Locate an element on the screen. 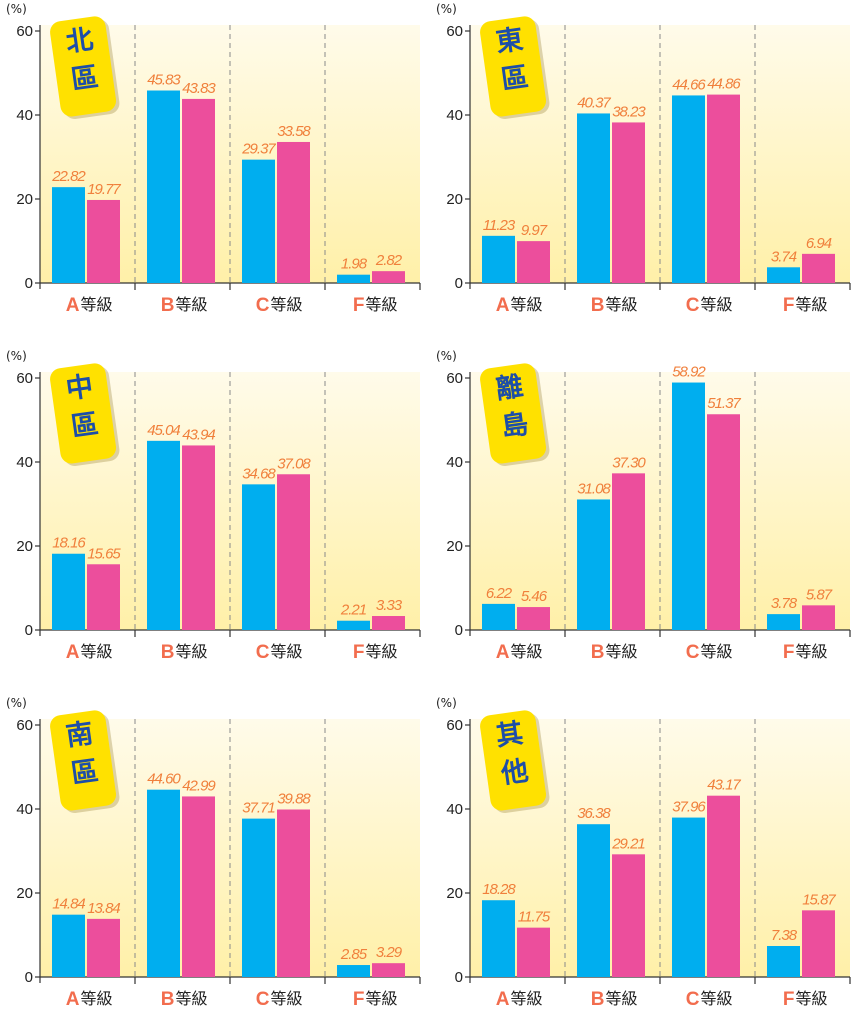  data-label: 18.16 is located at coordinates (69, 543).